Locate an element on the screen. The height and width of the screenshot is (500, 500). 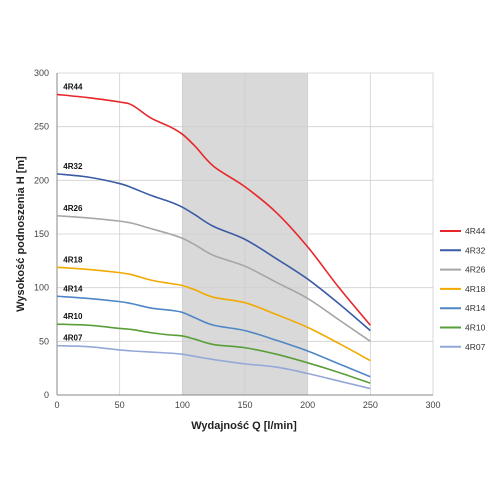
legend-label-4r26: 4R26 is located at coordinates (475, 270).